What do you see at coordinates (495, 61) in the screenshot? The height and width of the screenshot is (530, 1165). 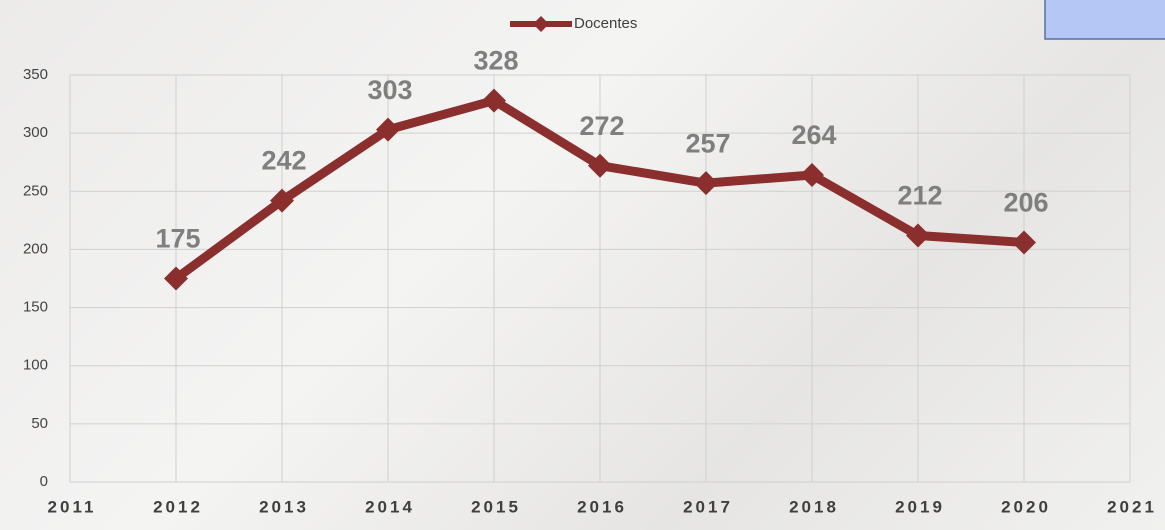 I see `data-label: 328` at bounding box center [495, 61].